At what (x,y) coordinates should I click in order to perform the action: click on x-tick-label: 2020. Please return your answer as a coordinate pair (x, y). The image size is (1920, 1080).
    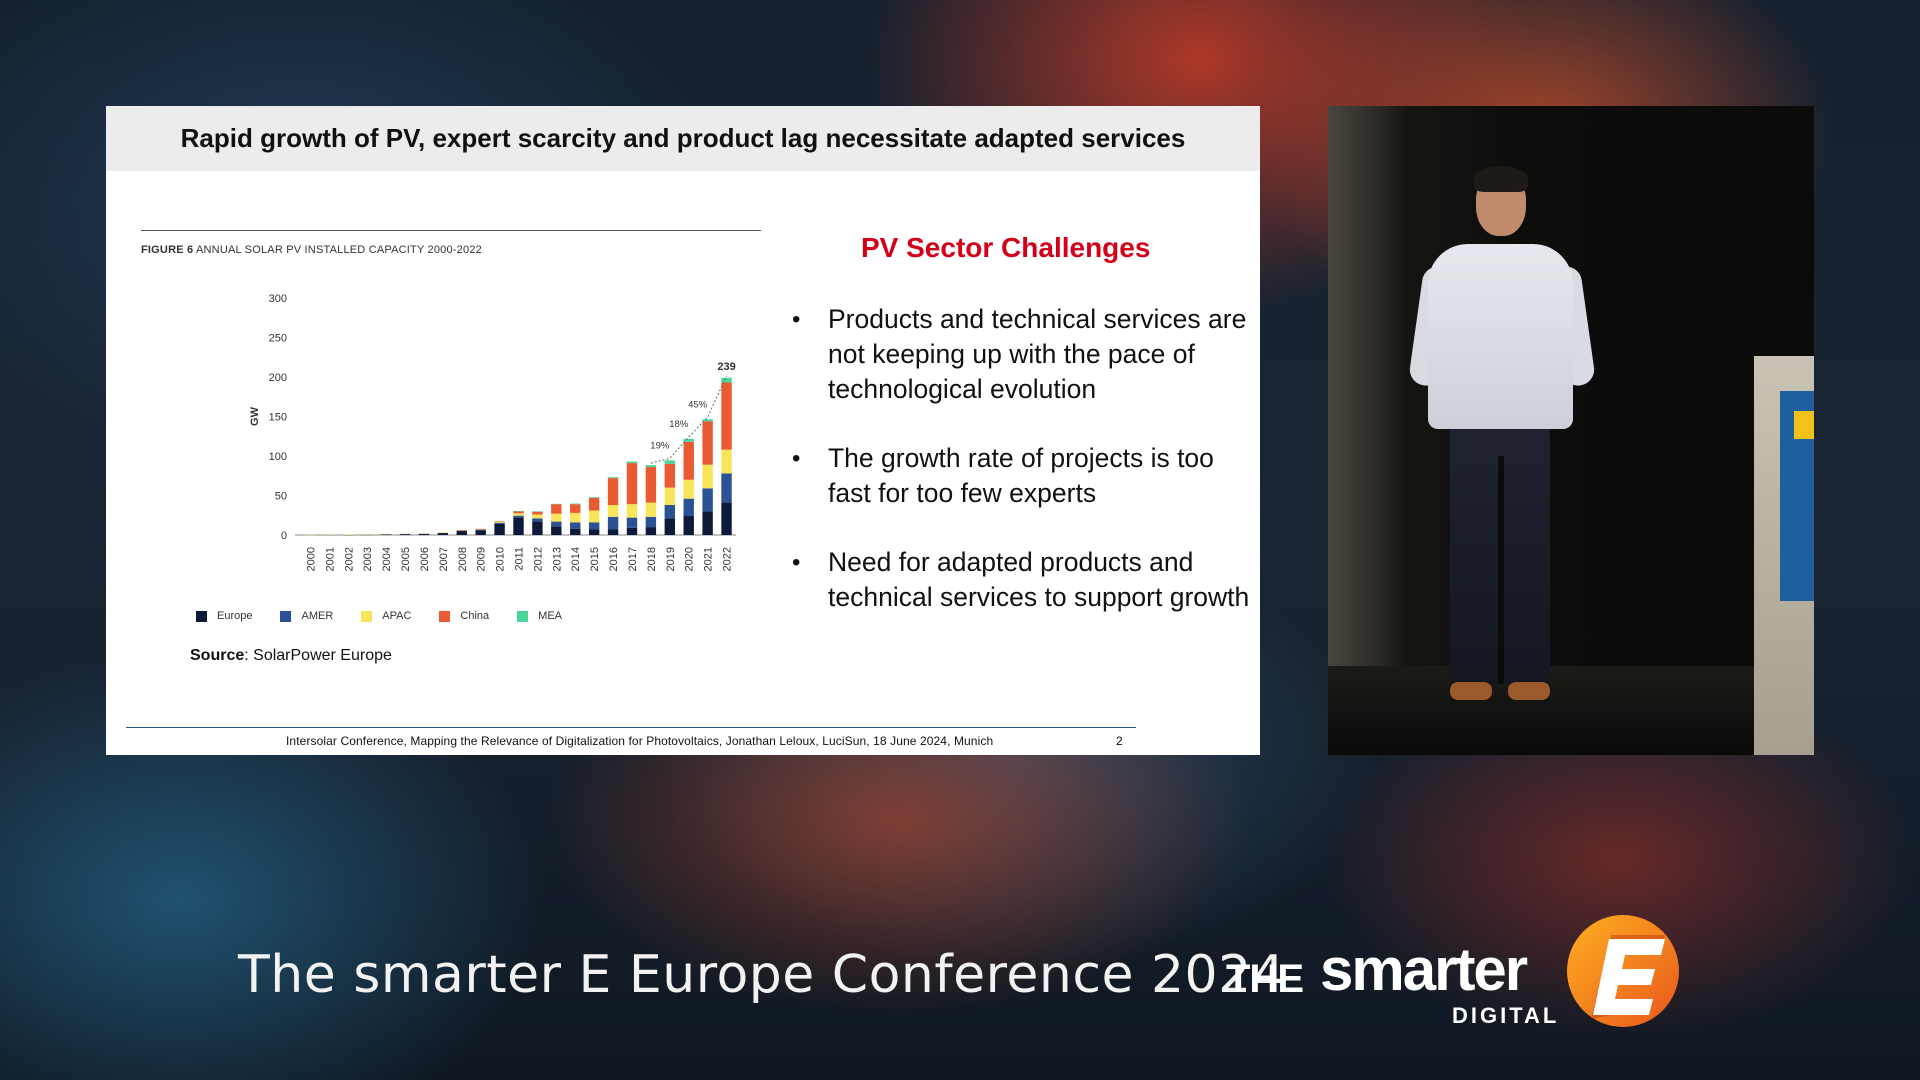
    Looking at the image, I should click on (690, 559).